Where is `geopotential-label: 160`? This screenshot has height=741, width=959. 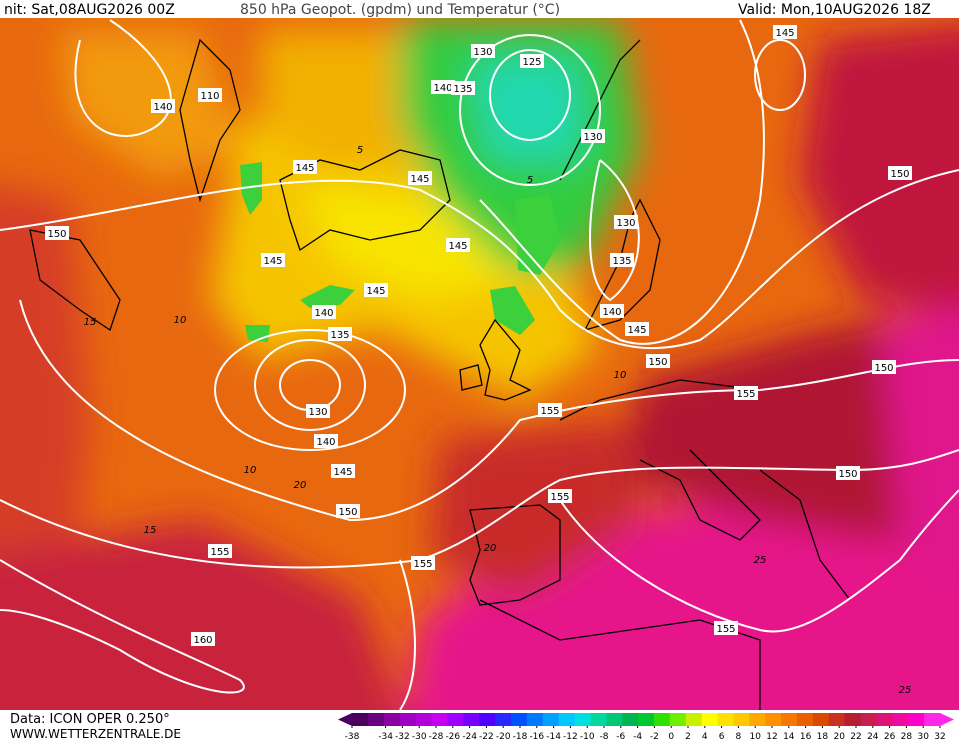
geopotential-label: 160 is located at coordinates (203, 639).